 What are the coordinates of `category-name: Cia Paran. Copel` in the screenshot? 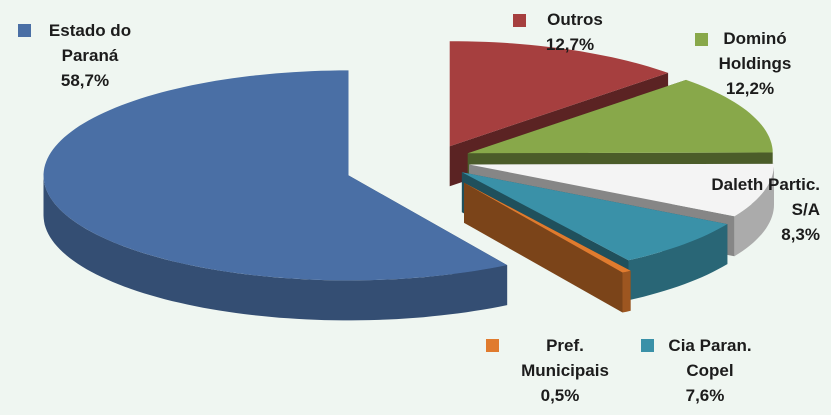 It's located at (710, 358).